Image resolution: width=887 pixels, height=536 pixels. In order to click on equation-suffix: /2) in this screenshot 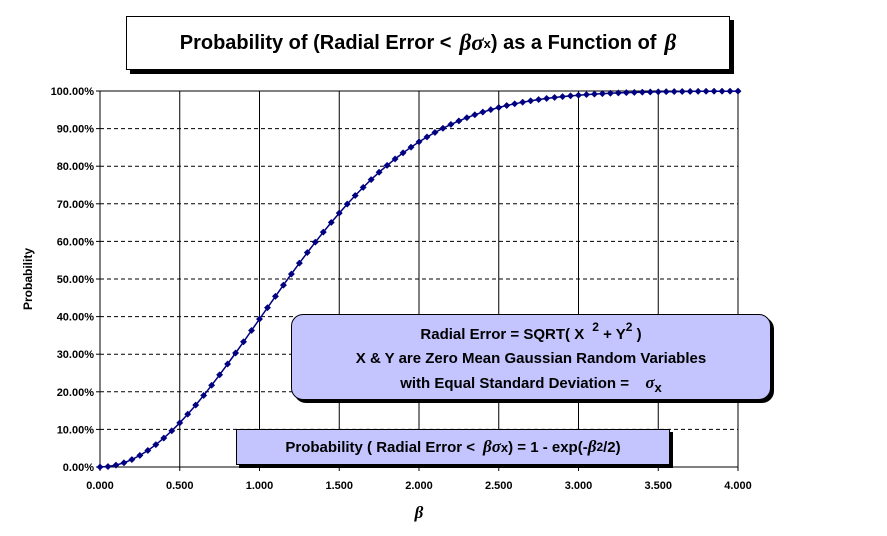, I will do `click(612, 447)`.